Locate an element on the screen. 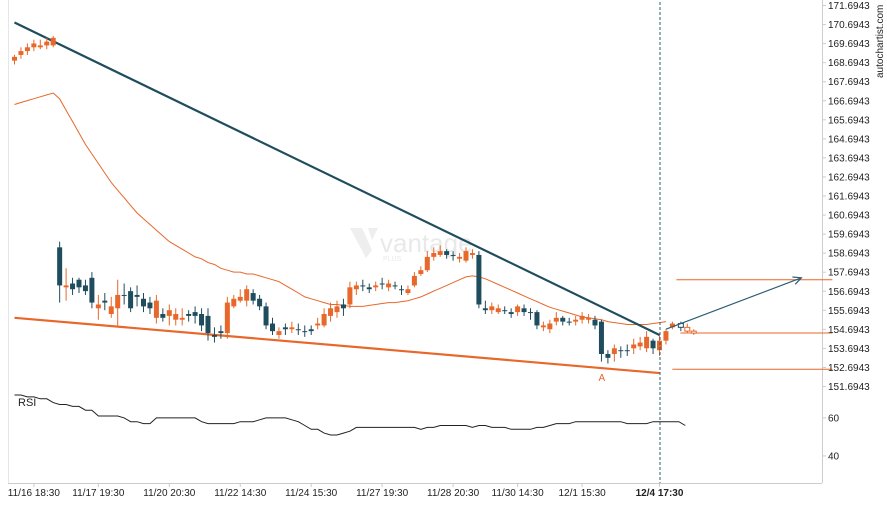 Image resolution: width=887 pixels, height=505 pixels. forecast-candle is located at coordinates (693, 332).